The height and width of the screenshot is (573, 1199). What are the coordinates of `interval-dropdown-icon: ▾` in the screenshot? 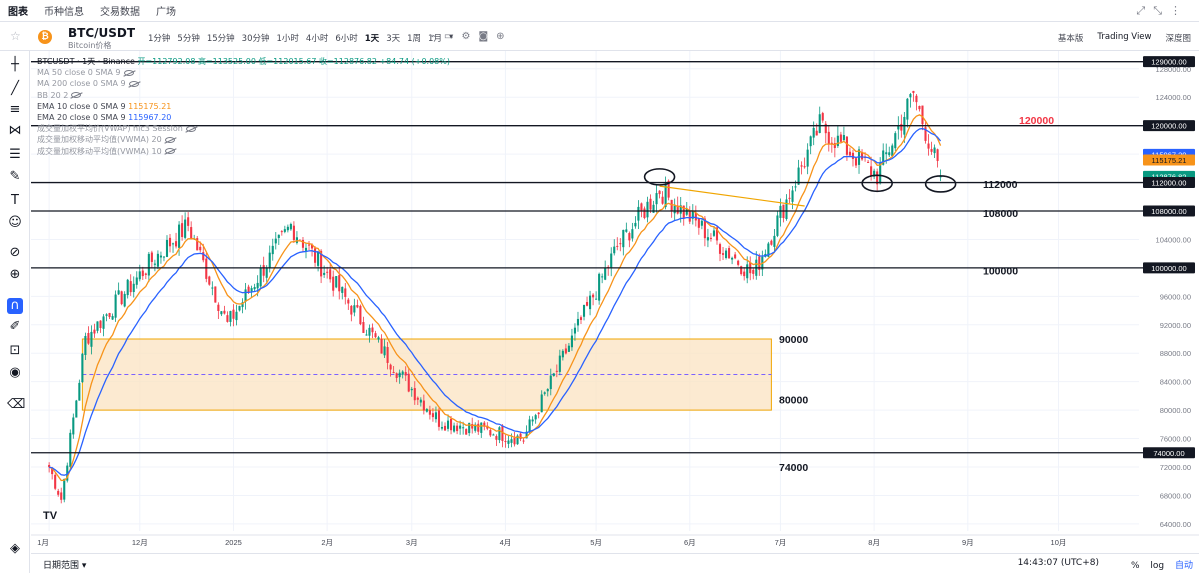 It's located at (451, 37).